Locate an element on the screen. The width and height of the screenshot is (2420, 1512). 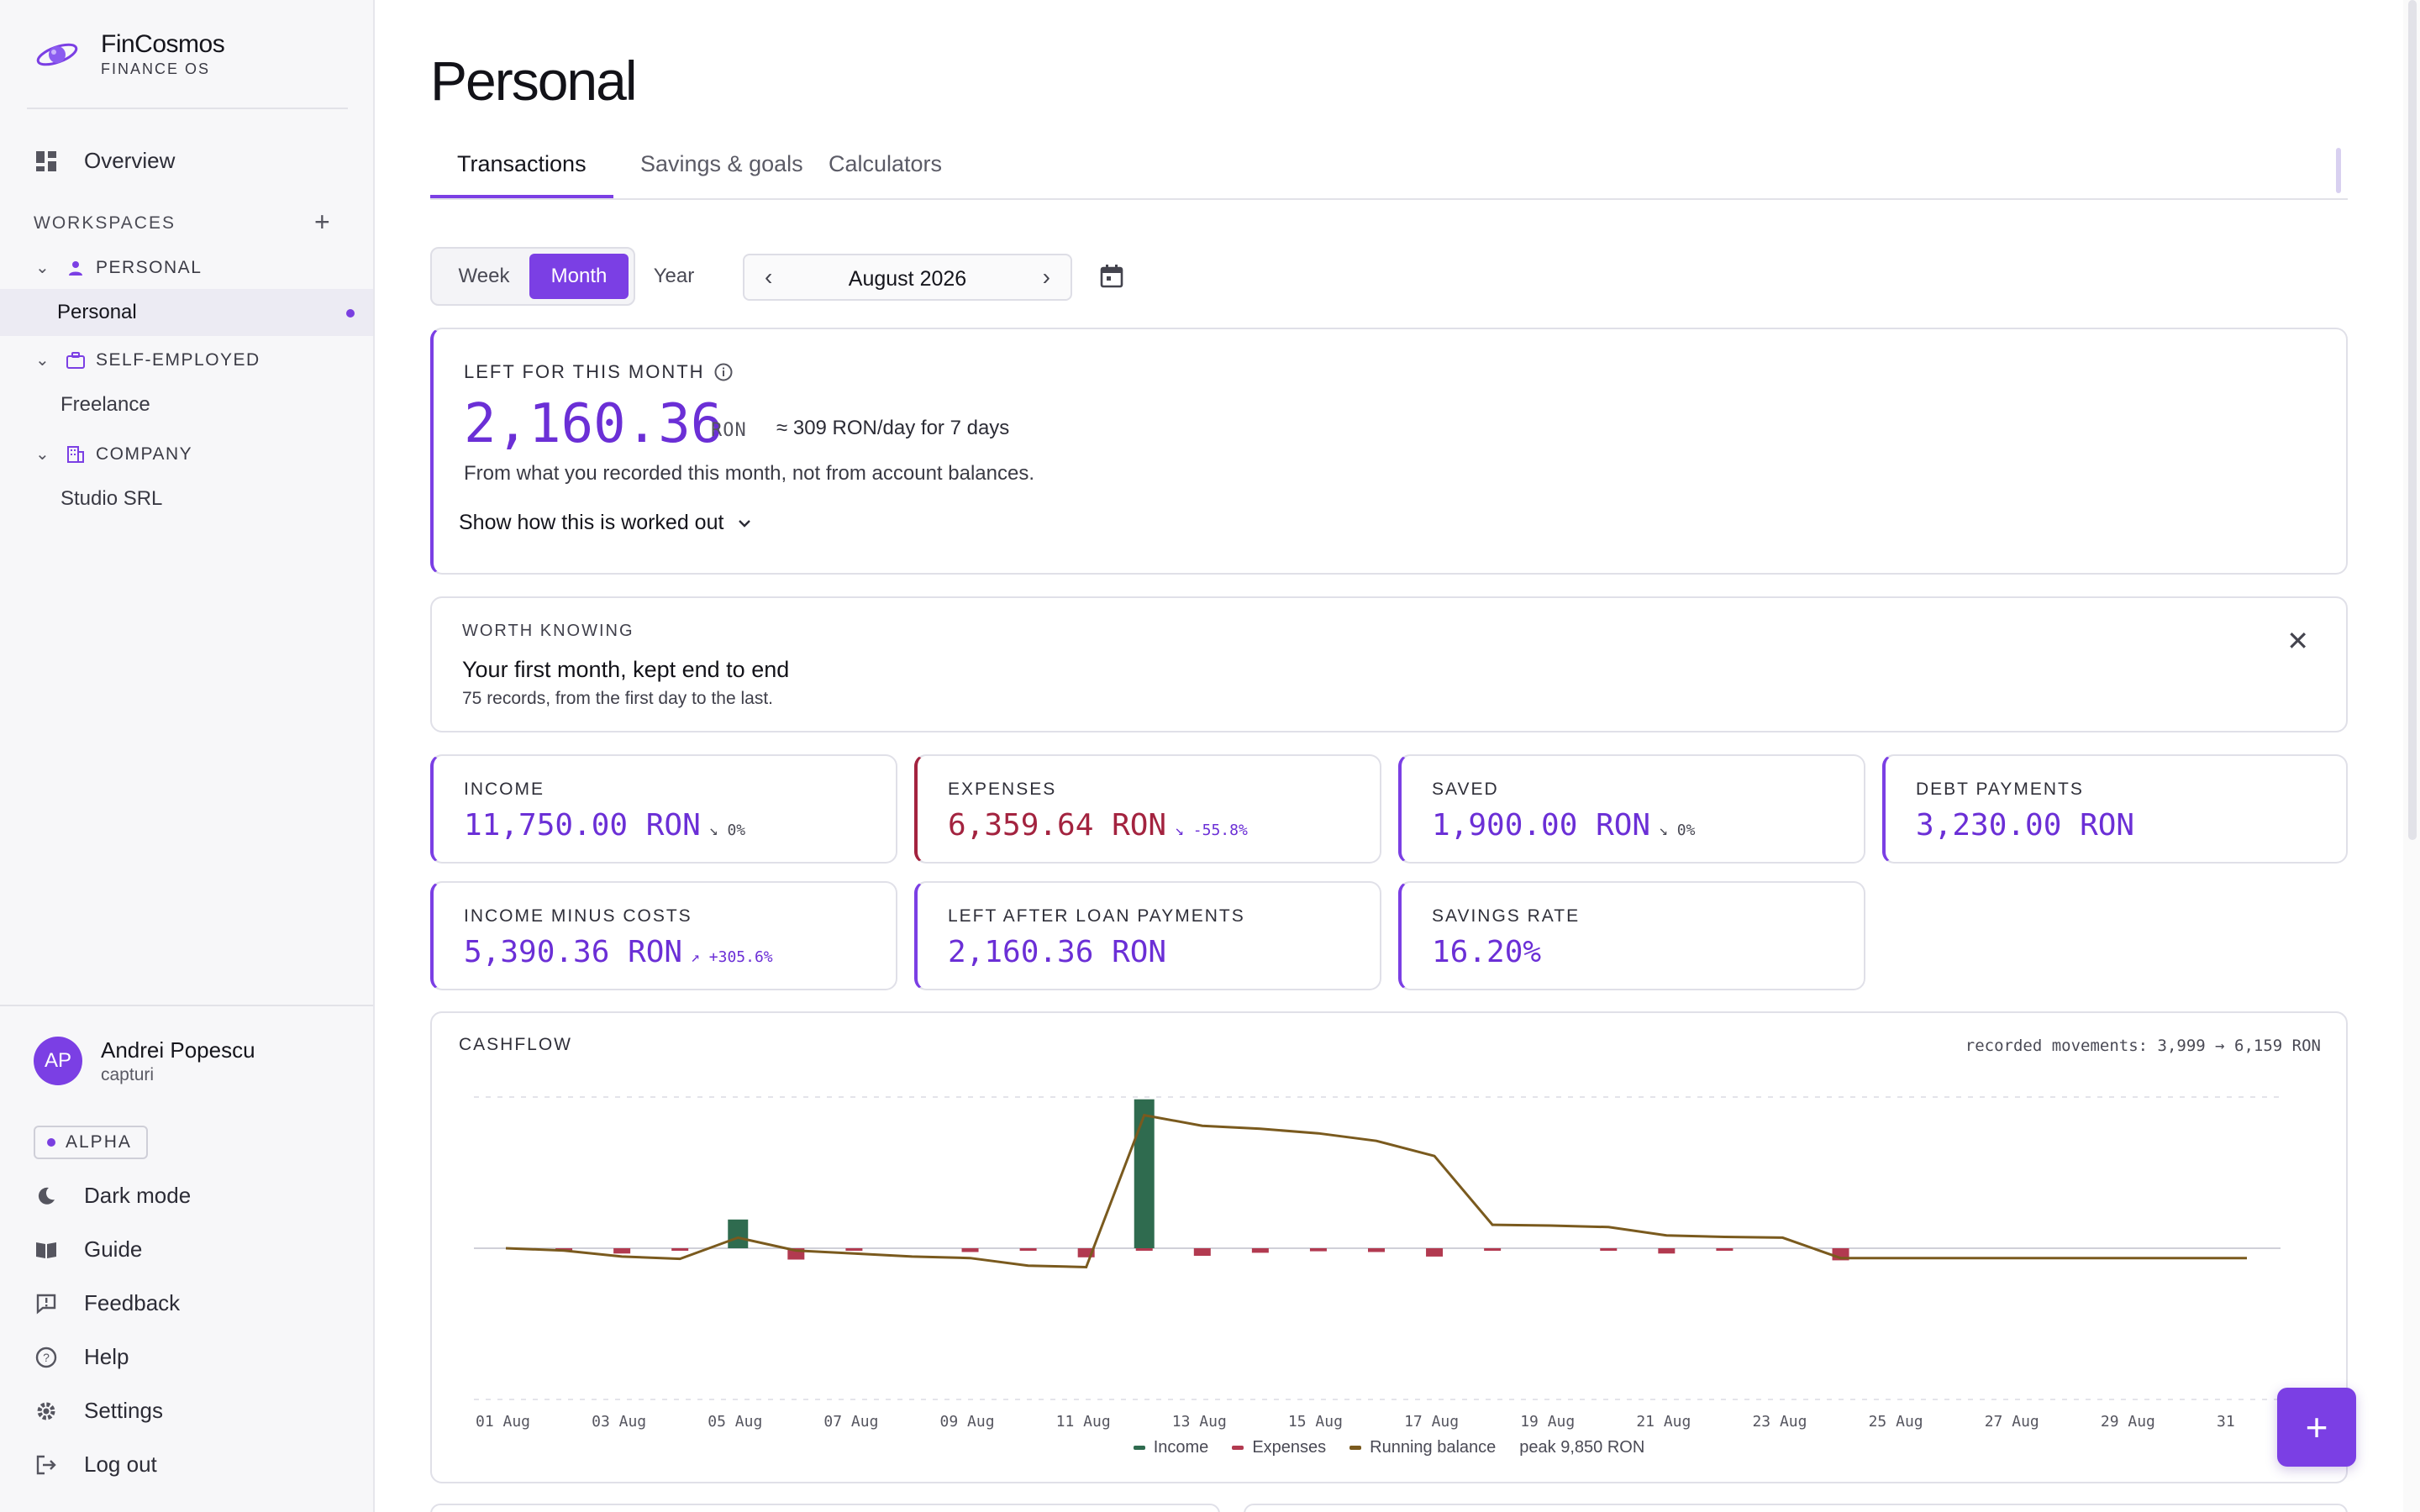
user-subtitle: capturi is located at coordinates (128, 1074).